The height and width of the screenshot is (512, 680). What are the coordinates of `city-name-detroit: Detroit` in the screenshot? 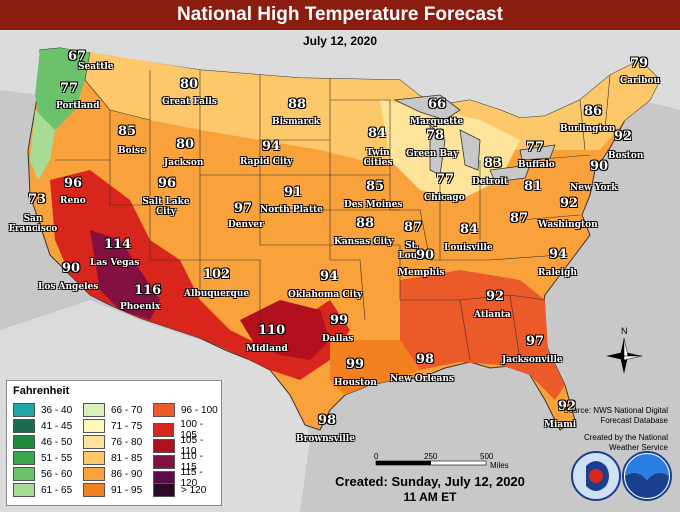 It's located at (490, 182).